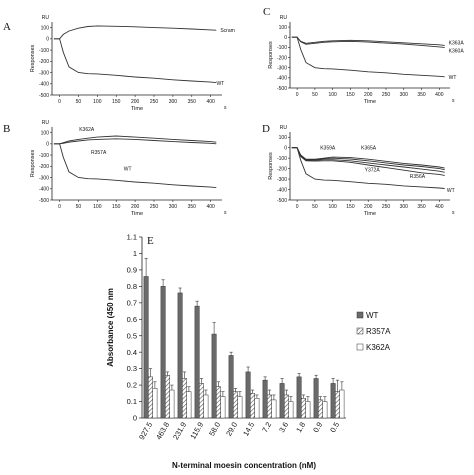 The image size is (474, 475). What do you see at coordinates (282, 79) in the screenshot?
I see `y-tick-label: -400` at bounding box center [282, 79].